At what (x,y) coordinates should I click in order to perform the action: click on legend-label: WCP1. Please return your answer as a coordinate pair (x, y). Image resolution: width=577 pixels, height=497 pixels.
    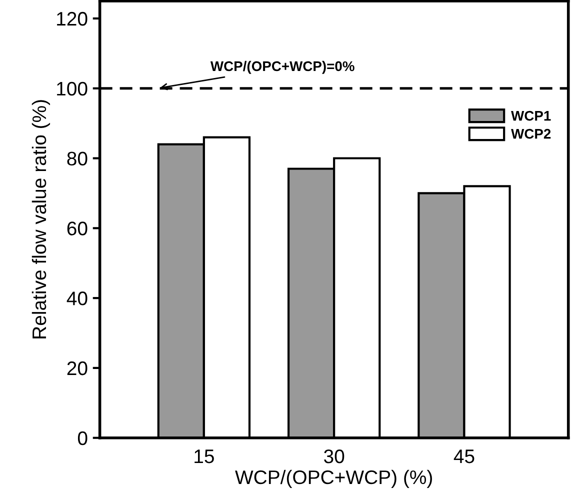
    Looking at the image, I should click on (531, 115).